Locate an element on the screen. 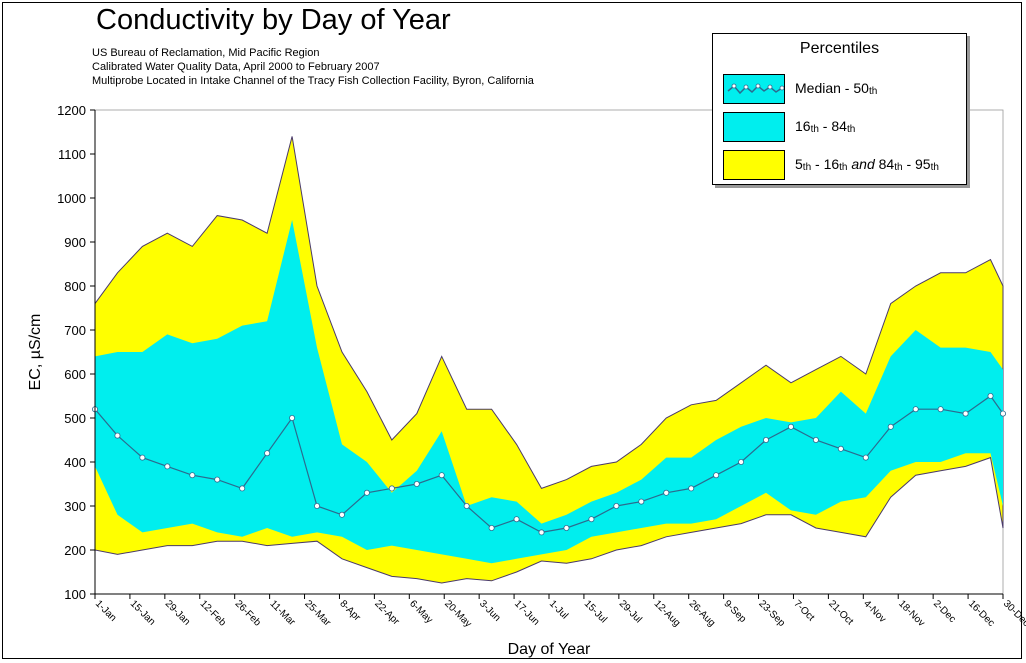 This screenshot has width=1026, height=663. x-tick-label: 29-Jan is located at coordinates (177, 612).